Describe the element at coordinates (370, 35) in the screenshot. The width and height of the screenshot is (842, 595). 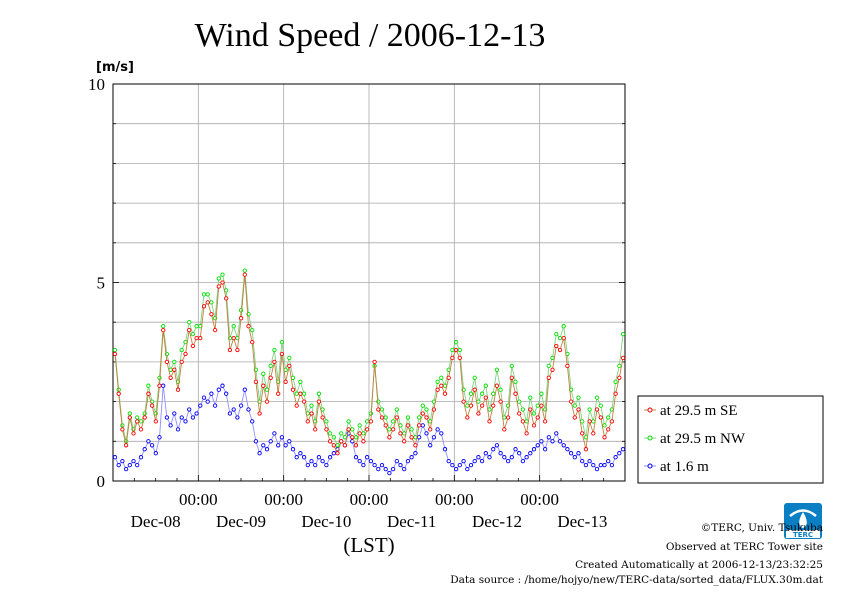
I see `chart-title: Wind Speed / 2006-12-13` at that location.